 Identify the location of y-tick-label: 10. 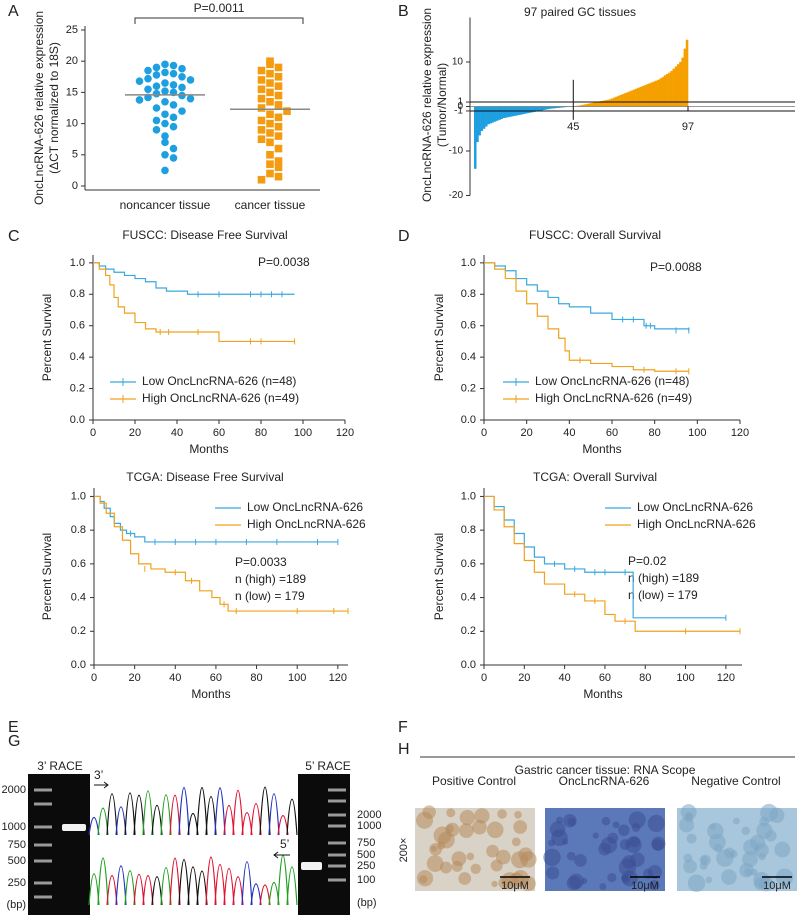
(458, 62).